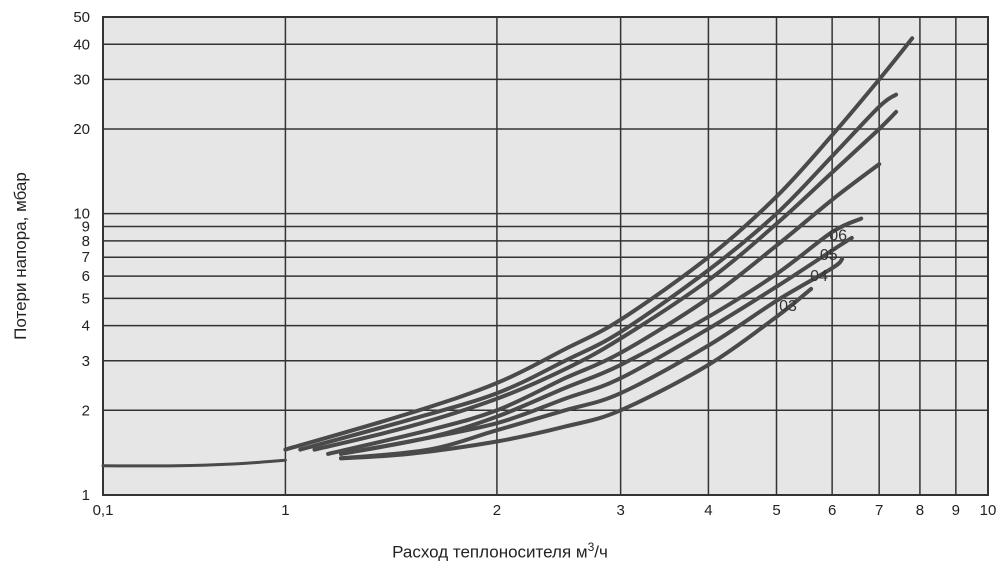 The width and height of the screenshot is (1000, 573). What do you see at coordinates (86, 361) in the screenshot?
I see `y-tick-label: 3` at bounding box center [86, 361].